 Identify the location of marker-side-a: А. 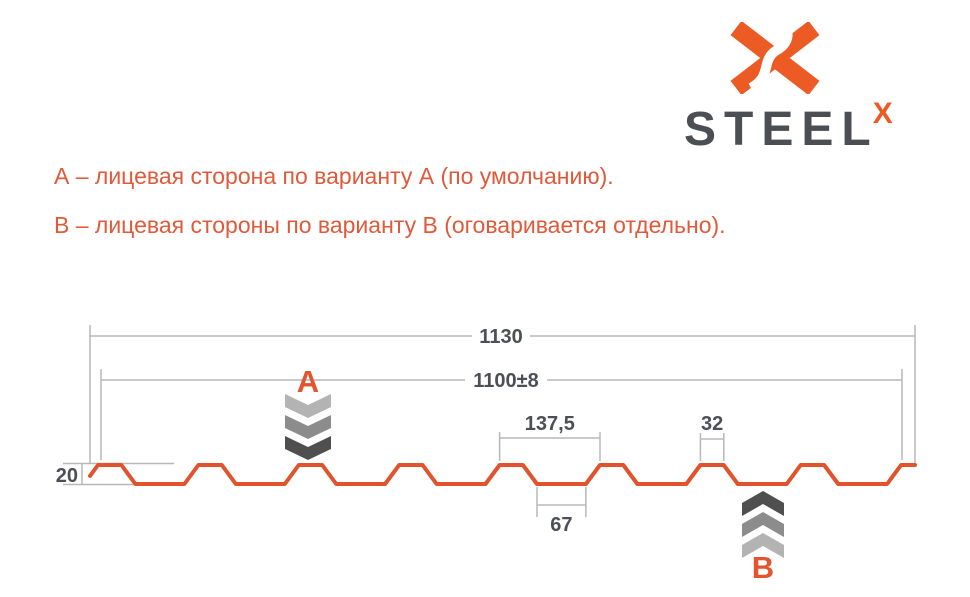
(308, 412).